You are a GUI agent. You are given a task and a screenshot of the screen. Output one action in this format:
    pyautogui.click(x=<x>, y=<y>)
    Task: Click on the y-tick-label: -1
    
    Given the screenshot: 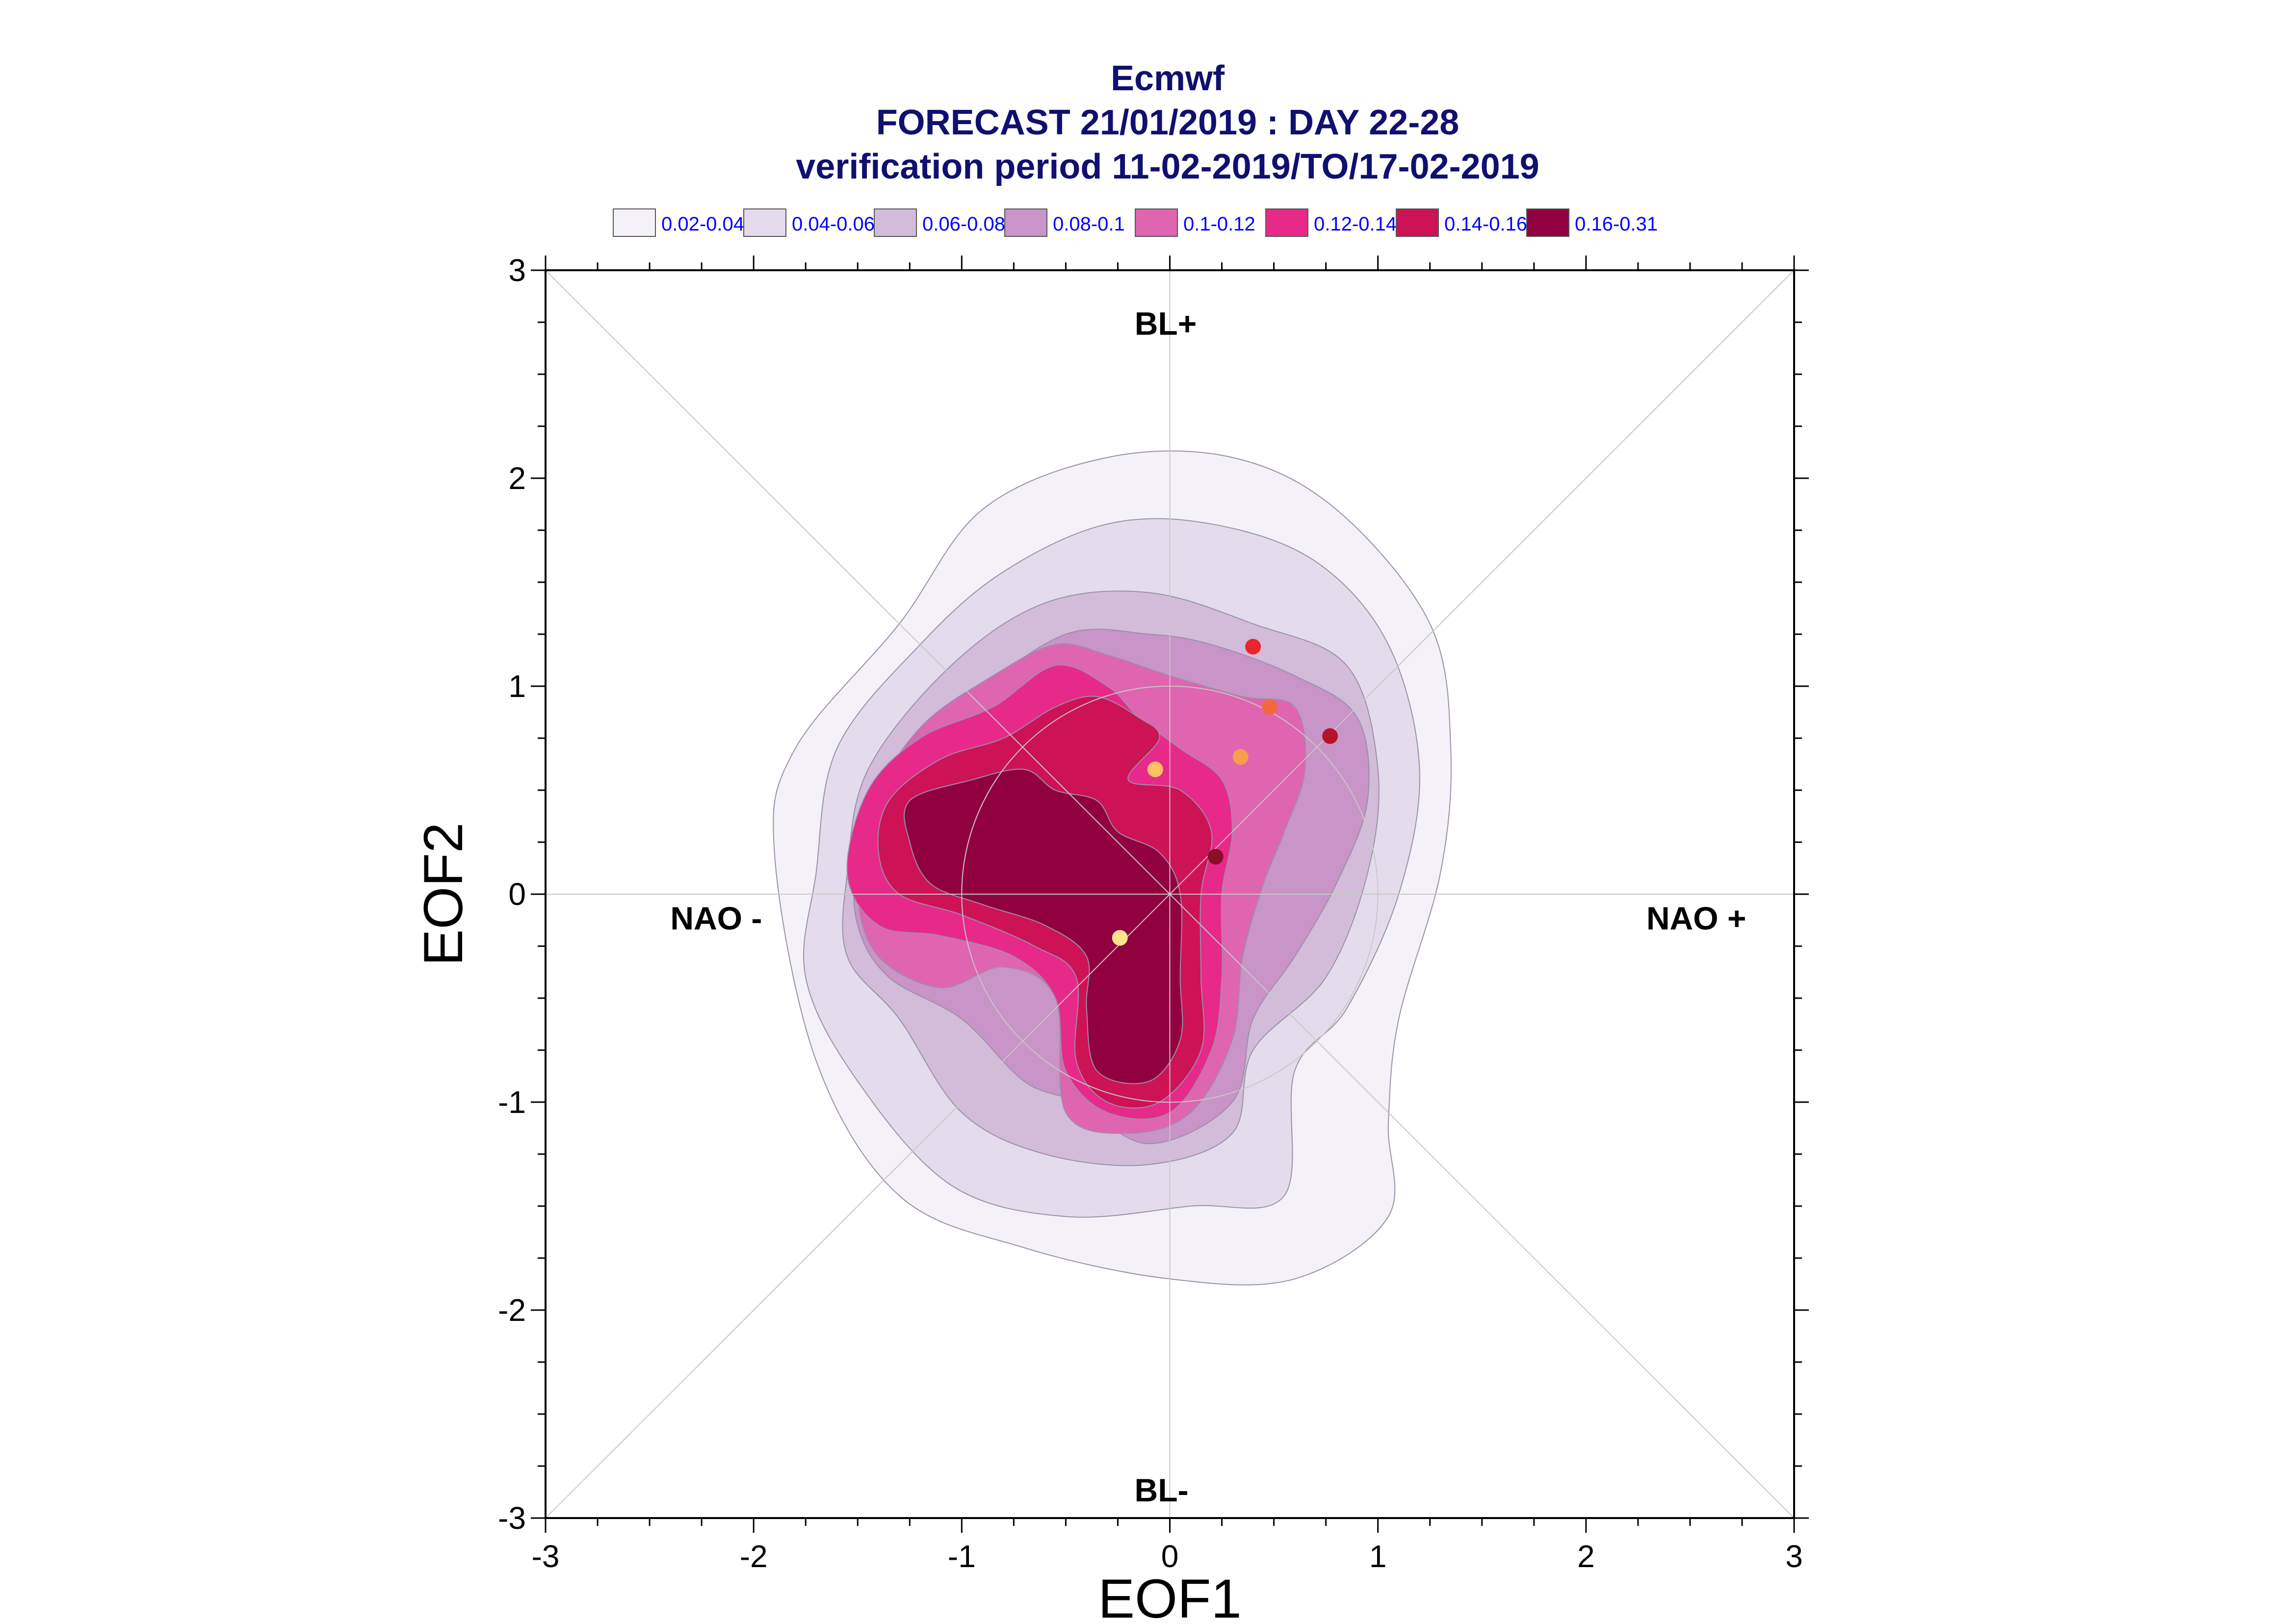 What is the action you would take?
    pyautogui.click(x=512, y=1102)
    